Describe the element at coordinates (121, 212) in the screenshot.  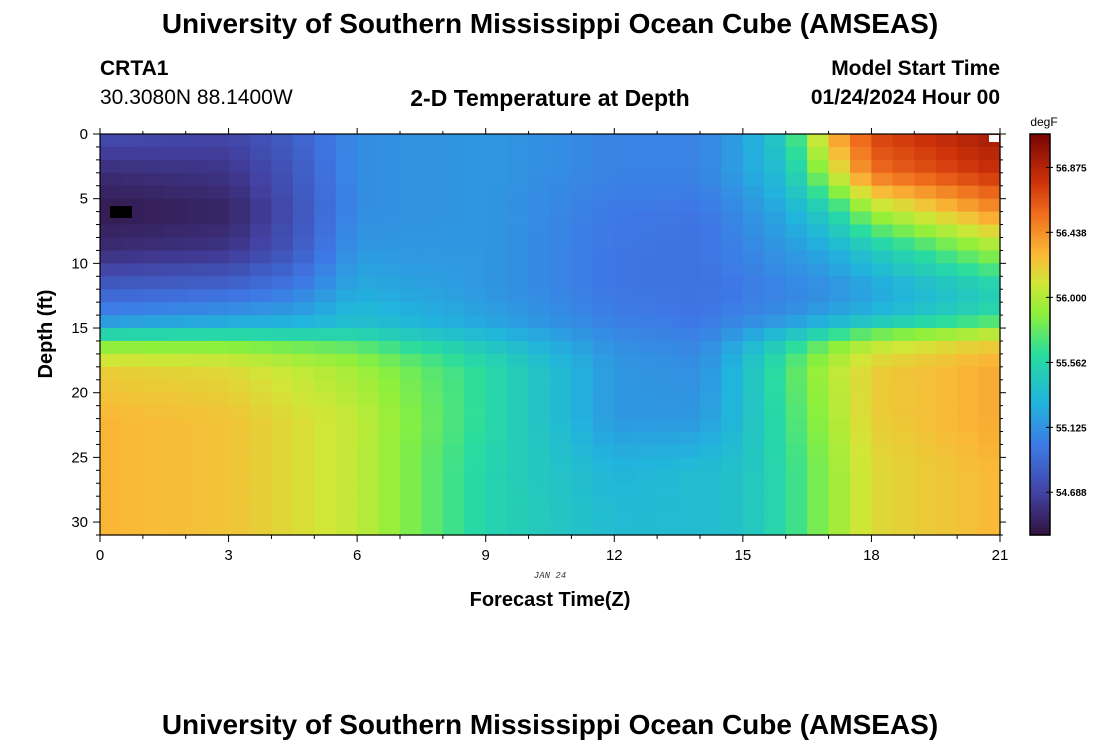
I see `missing-data-marker` at that location.